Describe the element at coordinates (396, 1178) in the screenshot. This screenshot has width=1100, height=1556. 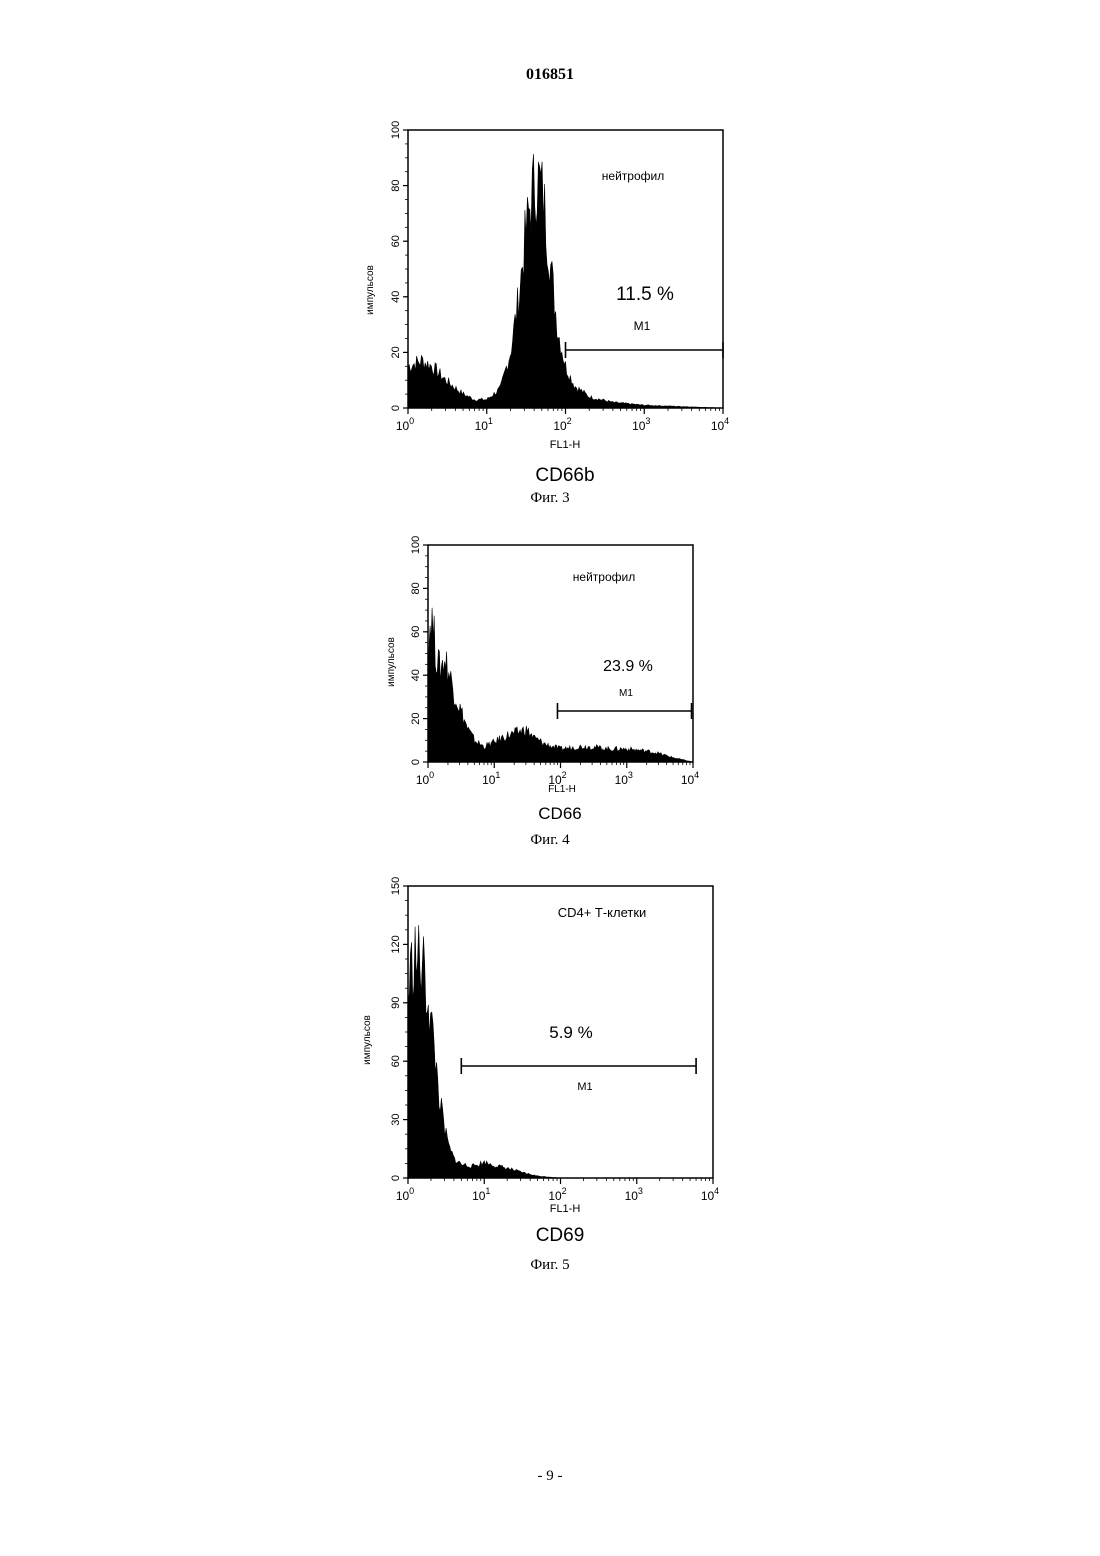
I see `y-tick-label: 0` at that location.